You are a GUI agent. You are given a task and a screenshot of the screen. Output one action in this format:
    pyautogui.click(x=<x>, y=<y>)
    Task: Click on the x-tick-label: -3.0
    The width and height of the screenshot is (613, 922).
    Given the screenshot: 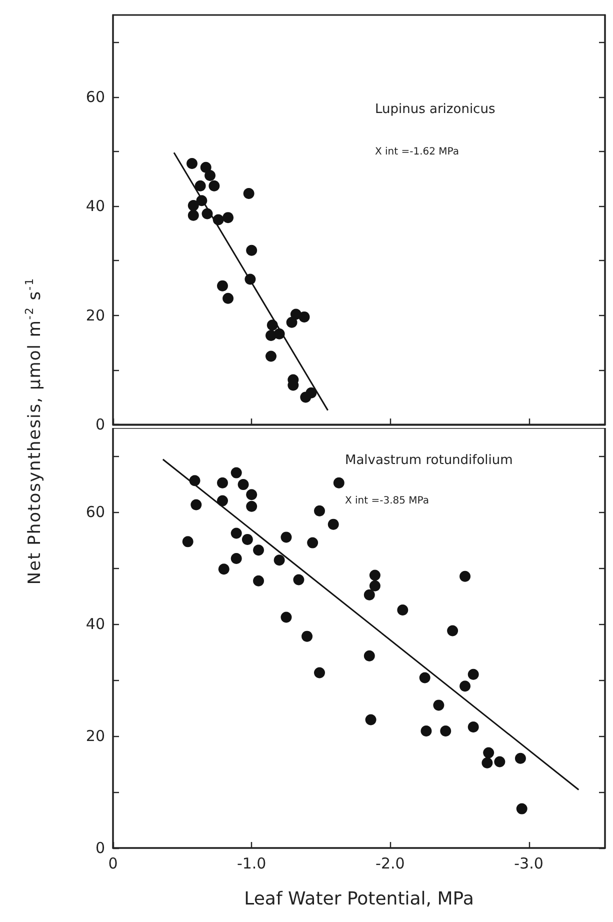 What is the action you would take?
    pyautogui.click(x=529, y=863)
    